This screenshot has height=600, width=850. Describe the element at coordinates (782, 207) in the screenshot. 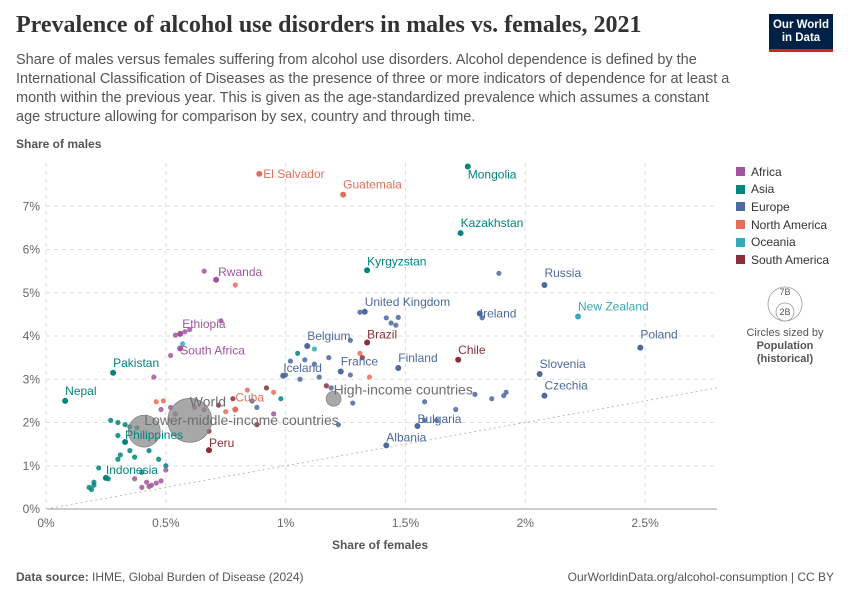

I see `legend-item-europe: Europe` at that location.